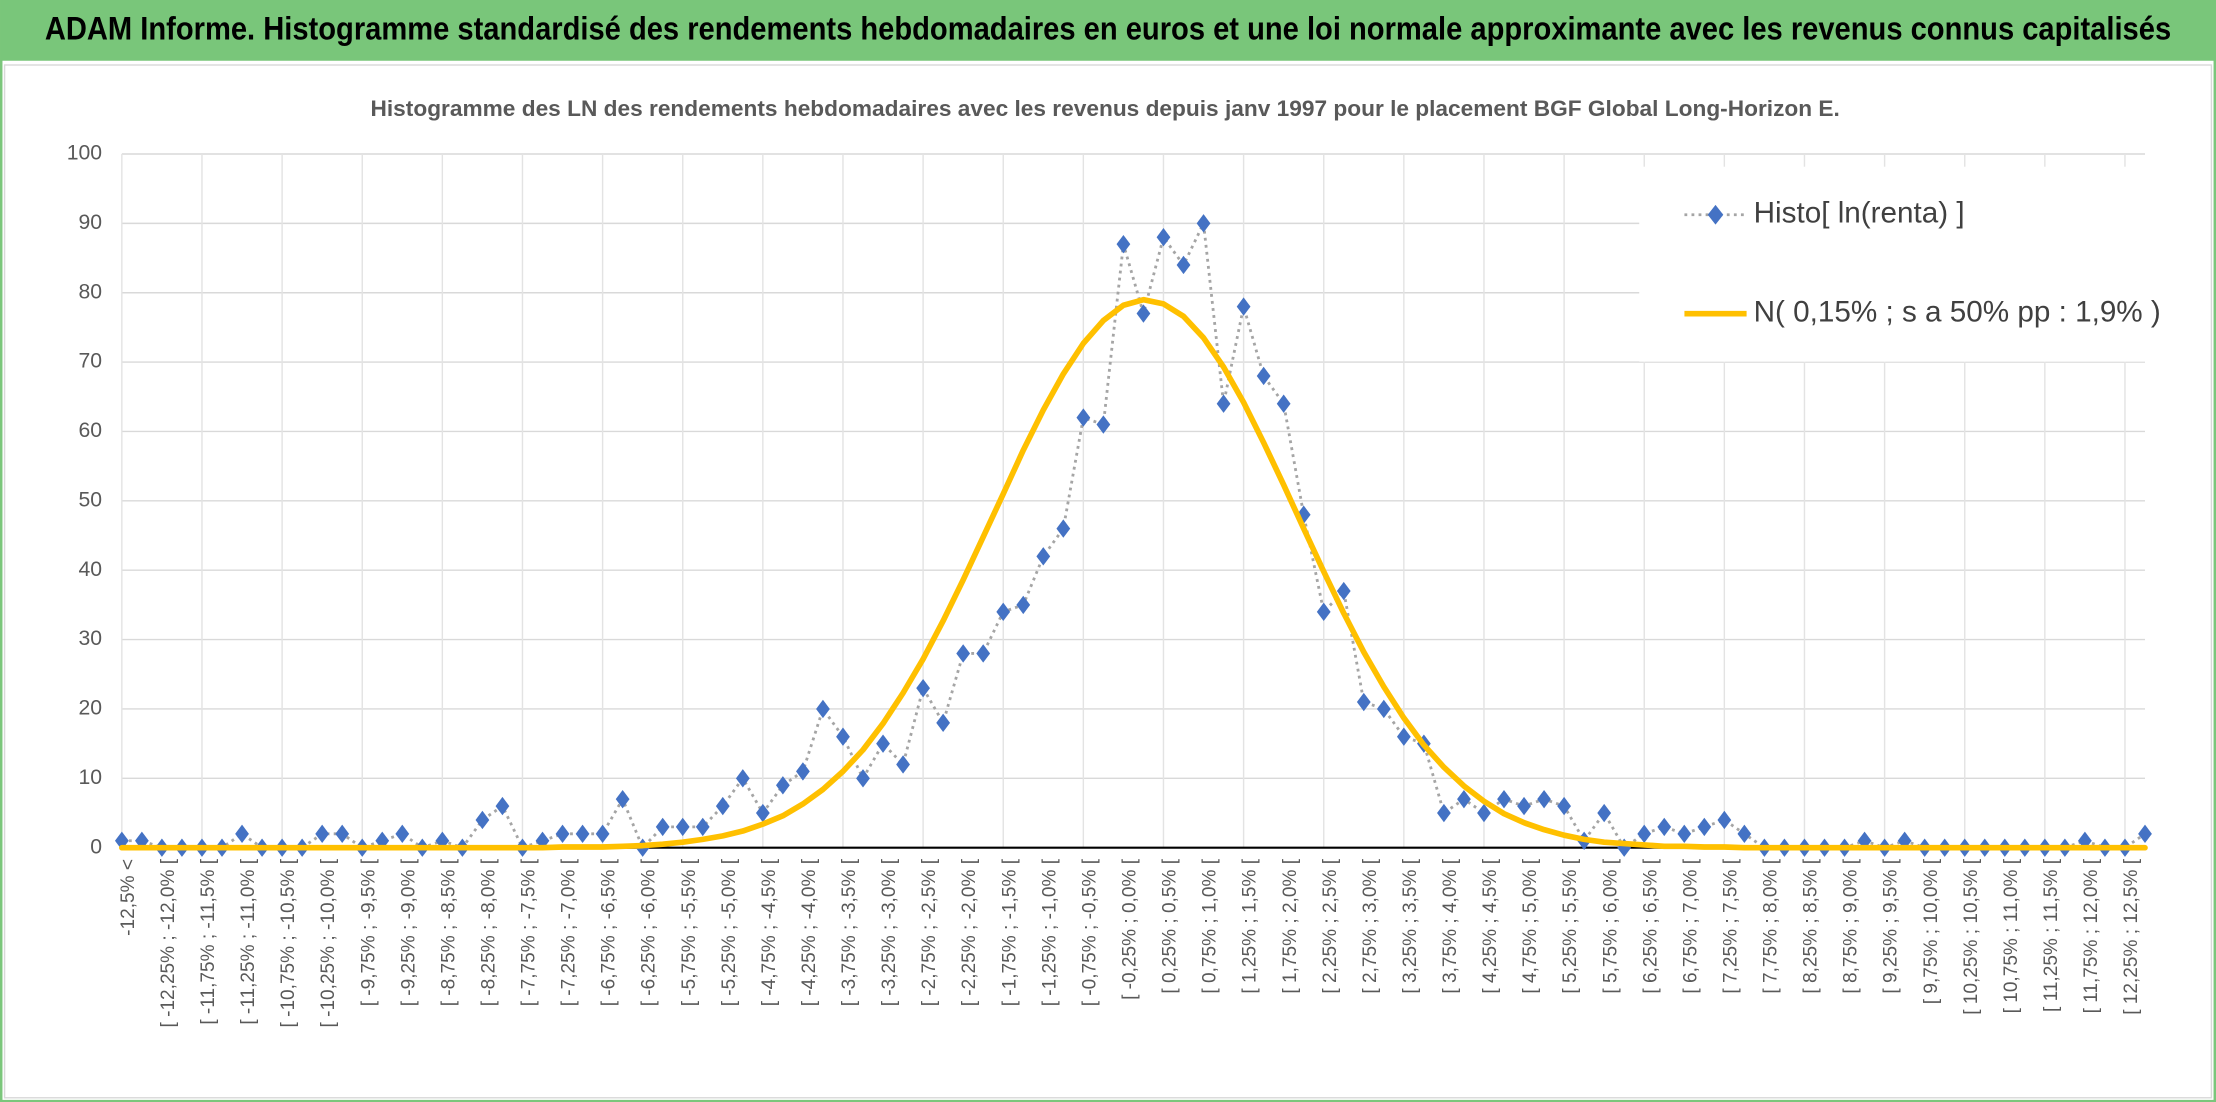 The image size is (2216, 1102). What do you see at coordinates (609, 932) in the screenshot?
I see `x-tick-label: [ -6,75% ; -6,5% [` at bounding box center [609, 932].